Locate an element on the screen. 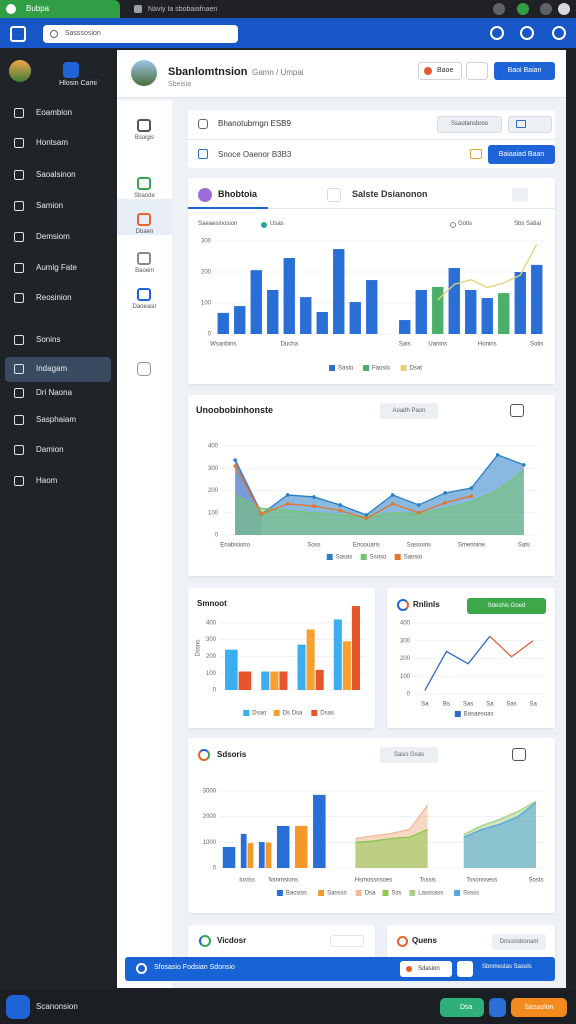 The width and height of the screenshot is (576, 1024). legend-label: Sasas is located at coordinates (344, 558).